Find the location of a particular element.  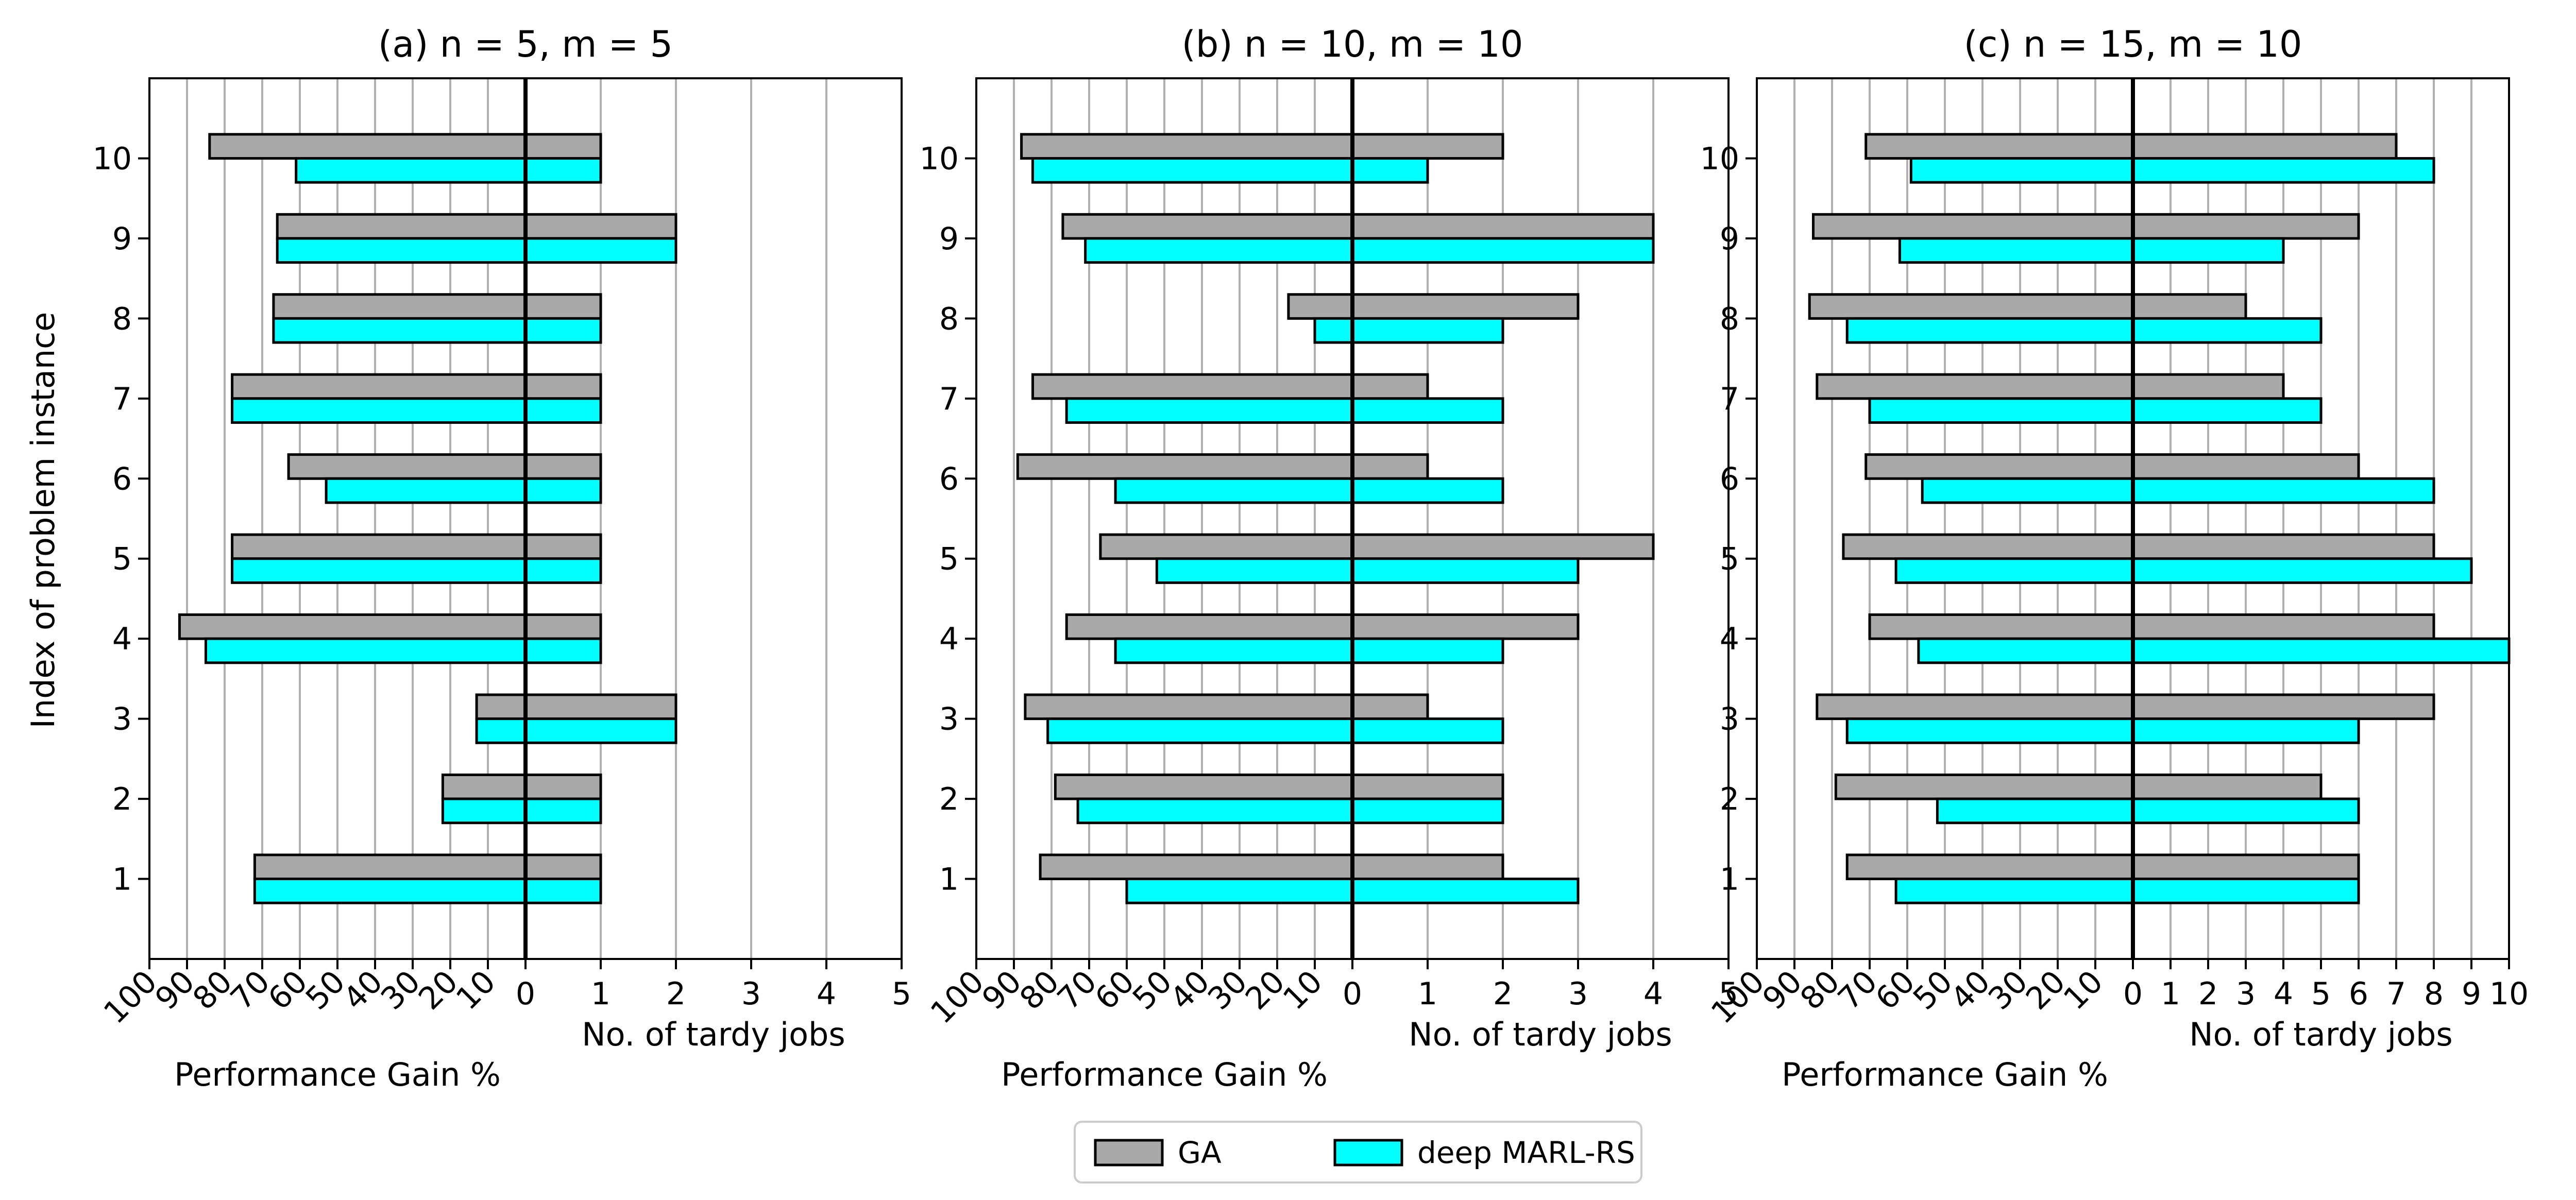

panel-title: (b) n = 10, m = 10 is located at coordinates (1352, 44).